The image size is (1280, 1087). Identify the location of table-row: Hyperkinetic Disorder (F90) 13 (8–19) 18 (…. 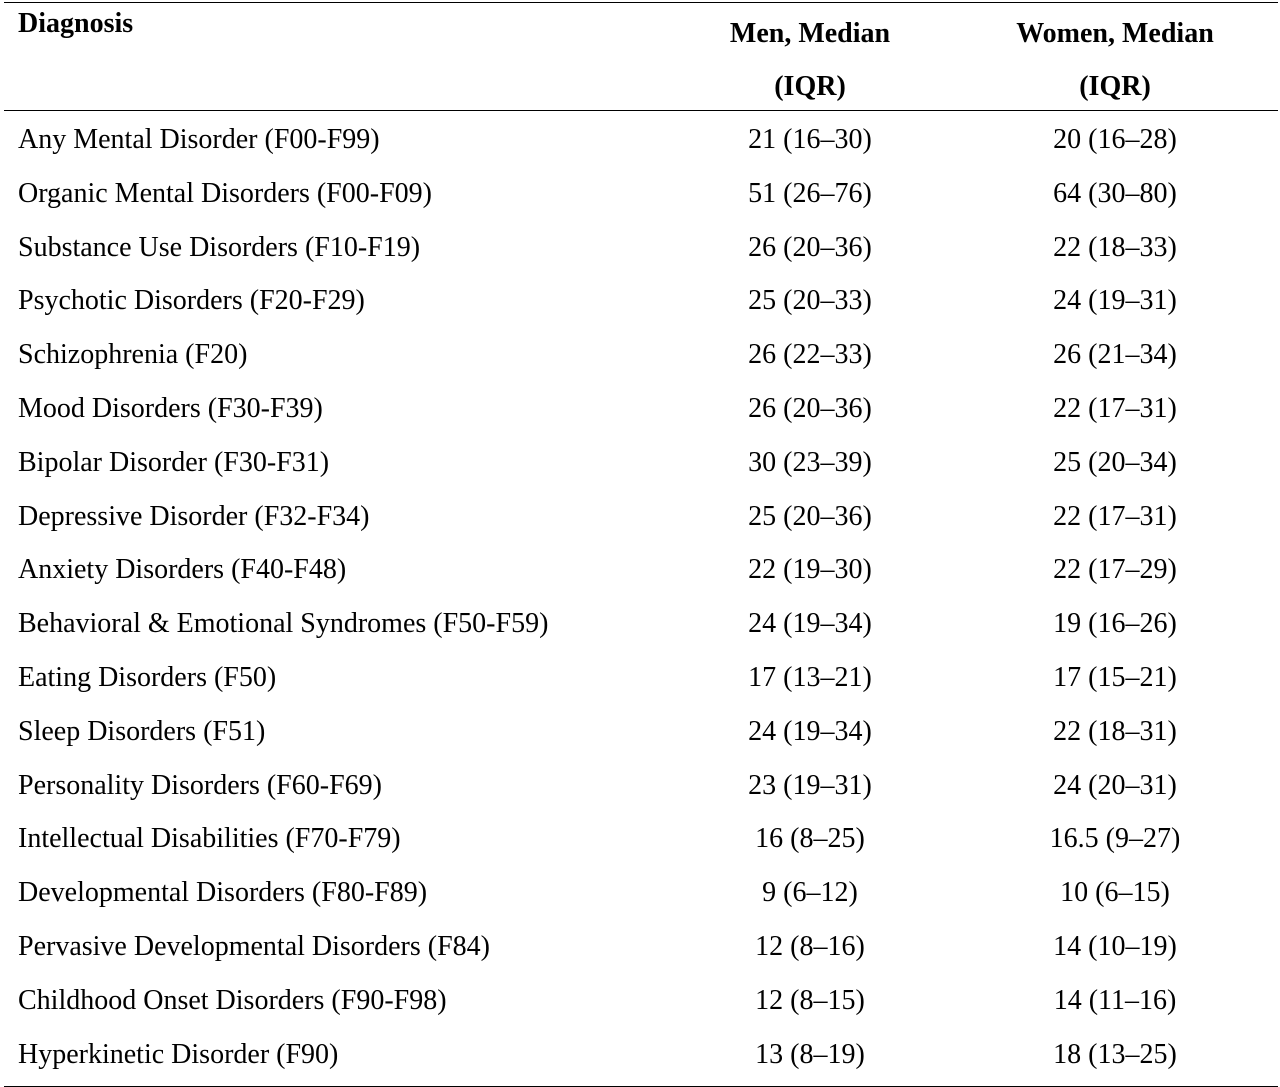
(641, 1055).